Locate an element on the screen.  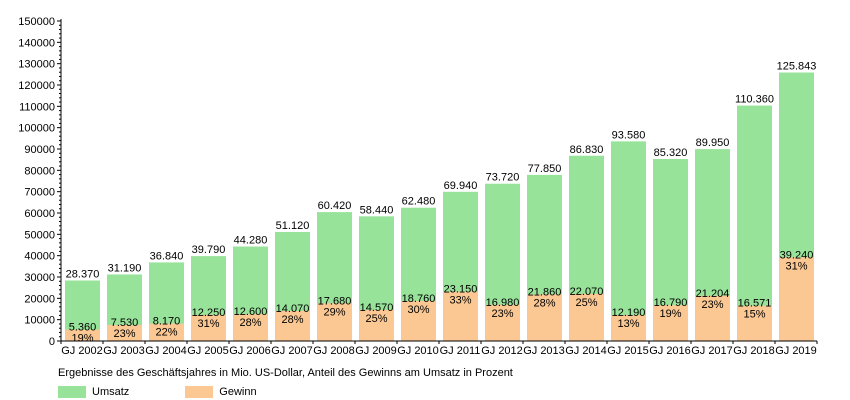
profit-value-label: 7.530 is located at coordinates (125, 323).